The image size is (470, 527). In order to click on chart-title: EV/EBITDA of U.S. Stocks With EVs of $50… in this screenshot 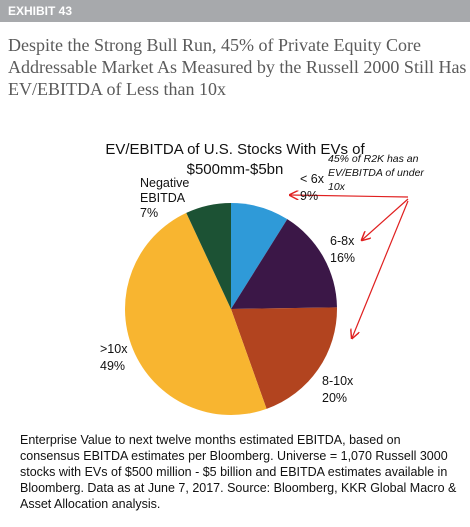, I will do `click(235, 159)`.